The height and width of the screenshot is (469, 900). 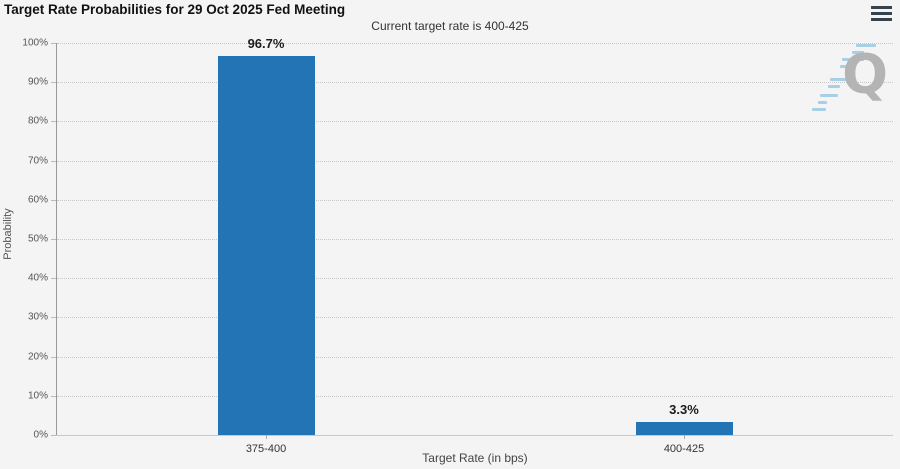 I want to click on y-tick-label: 100%, so click(x=35, y=43).